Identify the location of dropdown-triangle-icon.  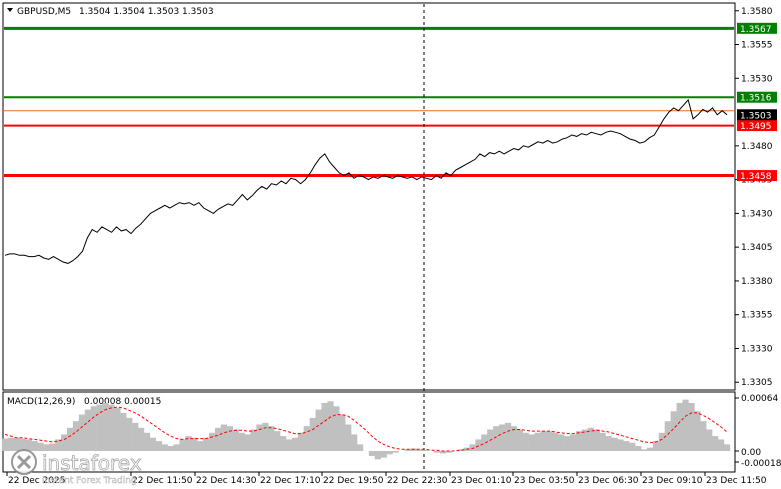
(10, 10).